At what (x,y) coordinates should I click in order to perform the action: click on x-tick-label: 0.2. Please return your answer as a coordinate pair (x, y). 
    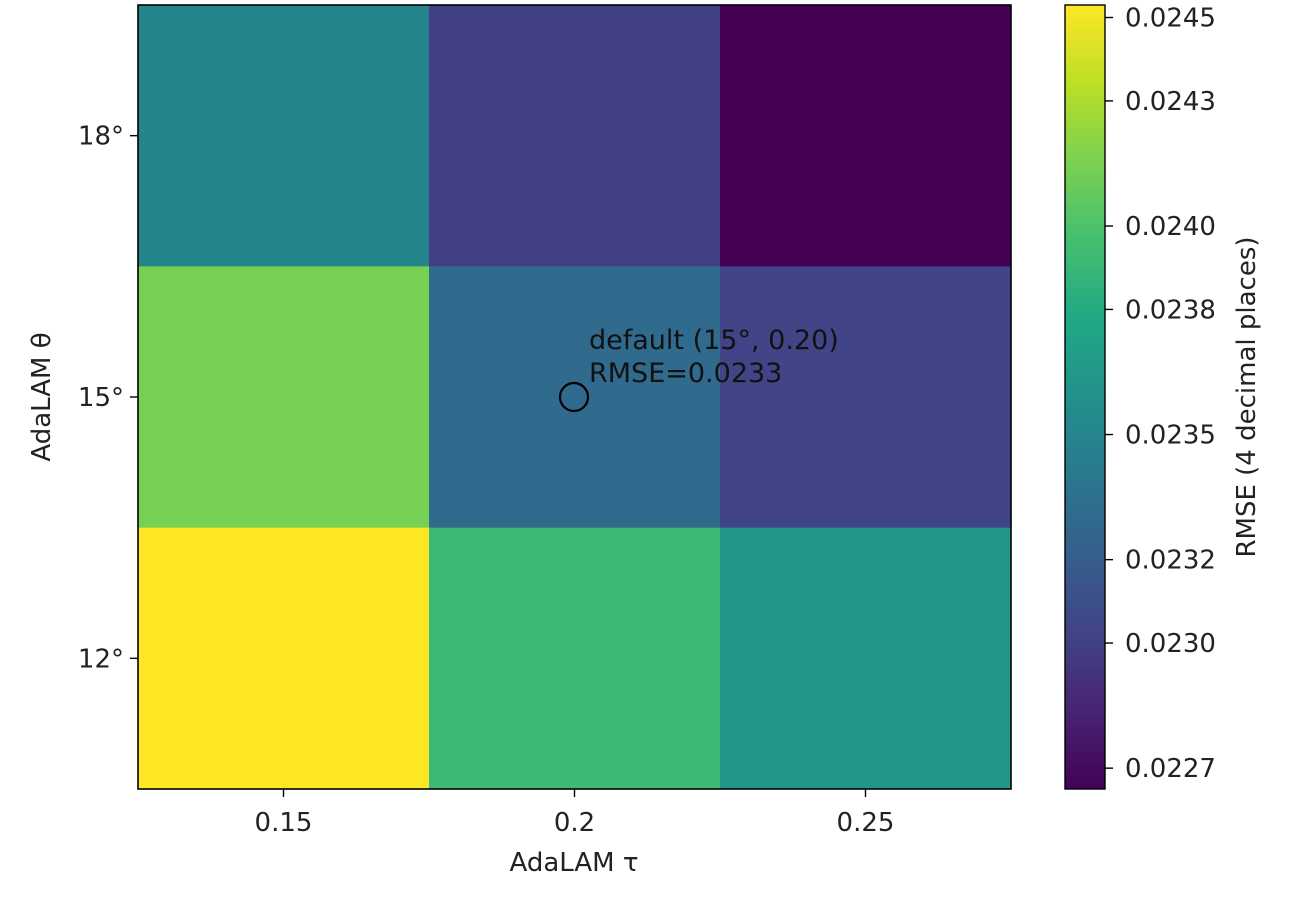
    Looking at the image, I should click on (574, 823).